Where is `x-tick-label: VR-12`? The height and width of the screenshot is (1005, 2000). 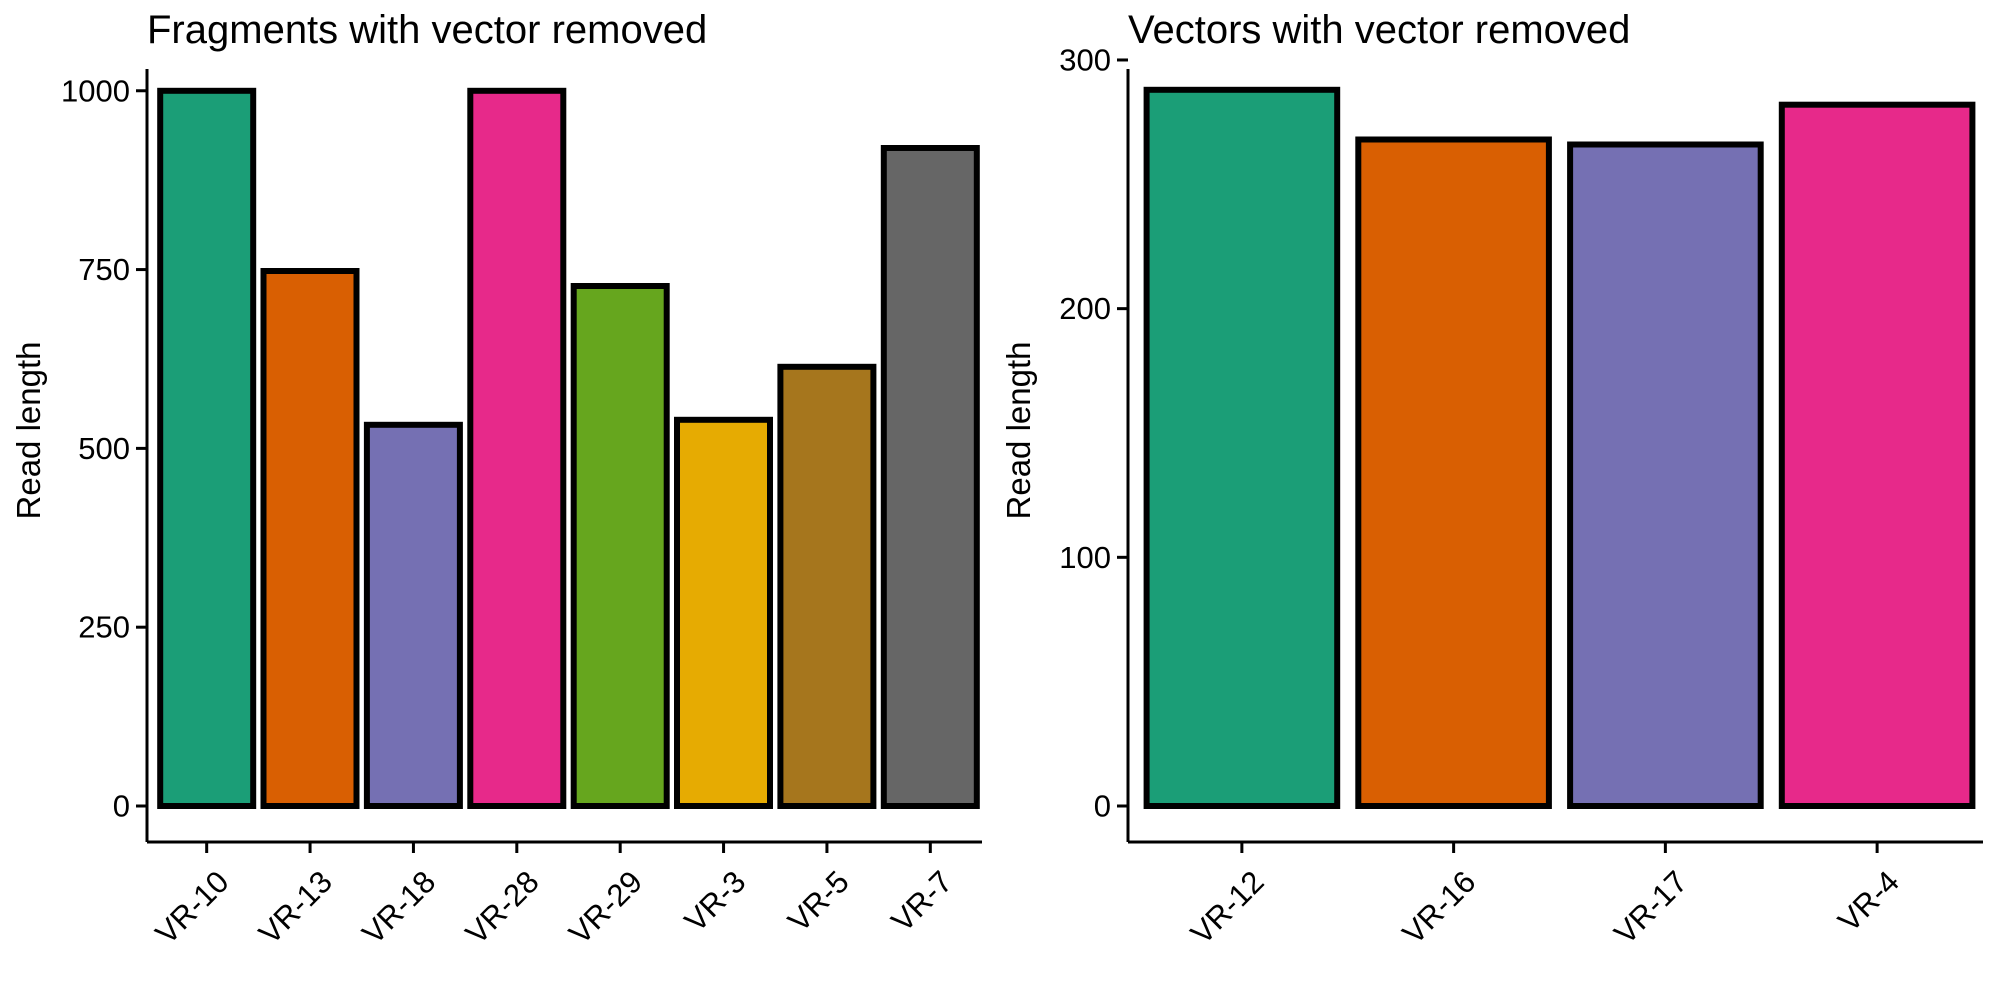 x-tick-label: VR-12 is located at coordinates (1227, 907).